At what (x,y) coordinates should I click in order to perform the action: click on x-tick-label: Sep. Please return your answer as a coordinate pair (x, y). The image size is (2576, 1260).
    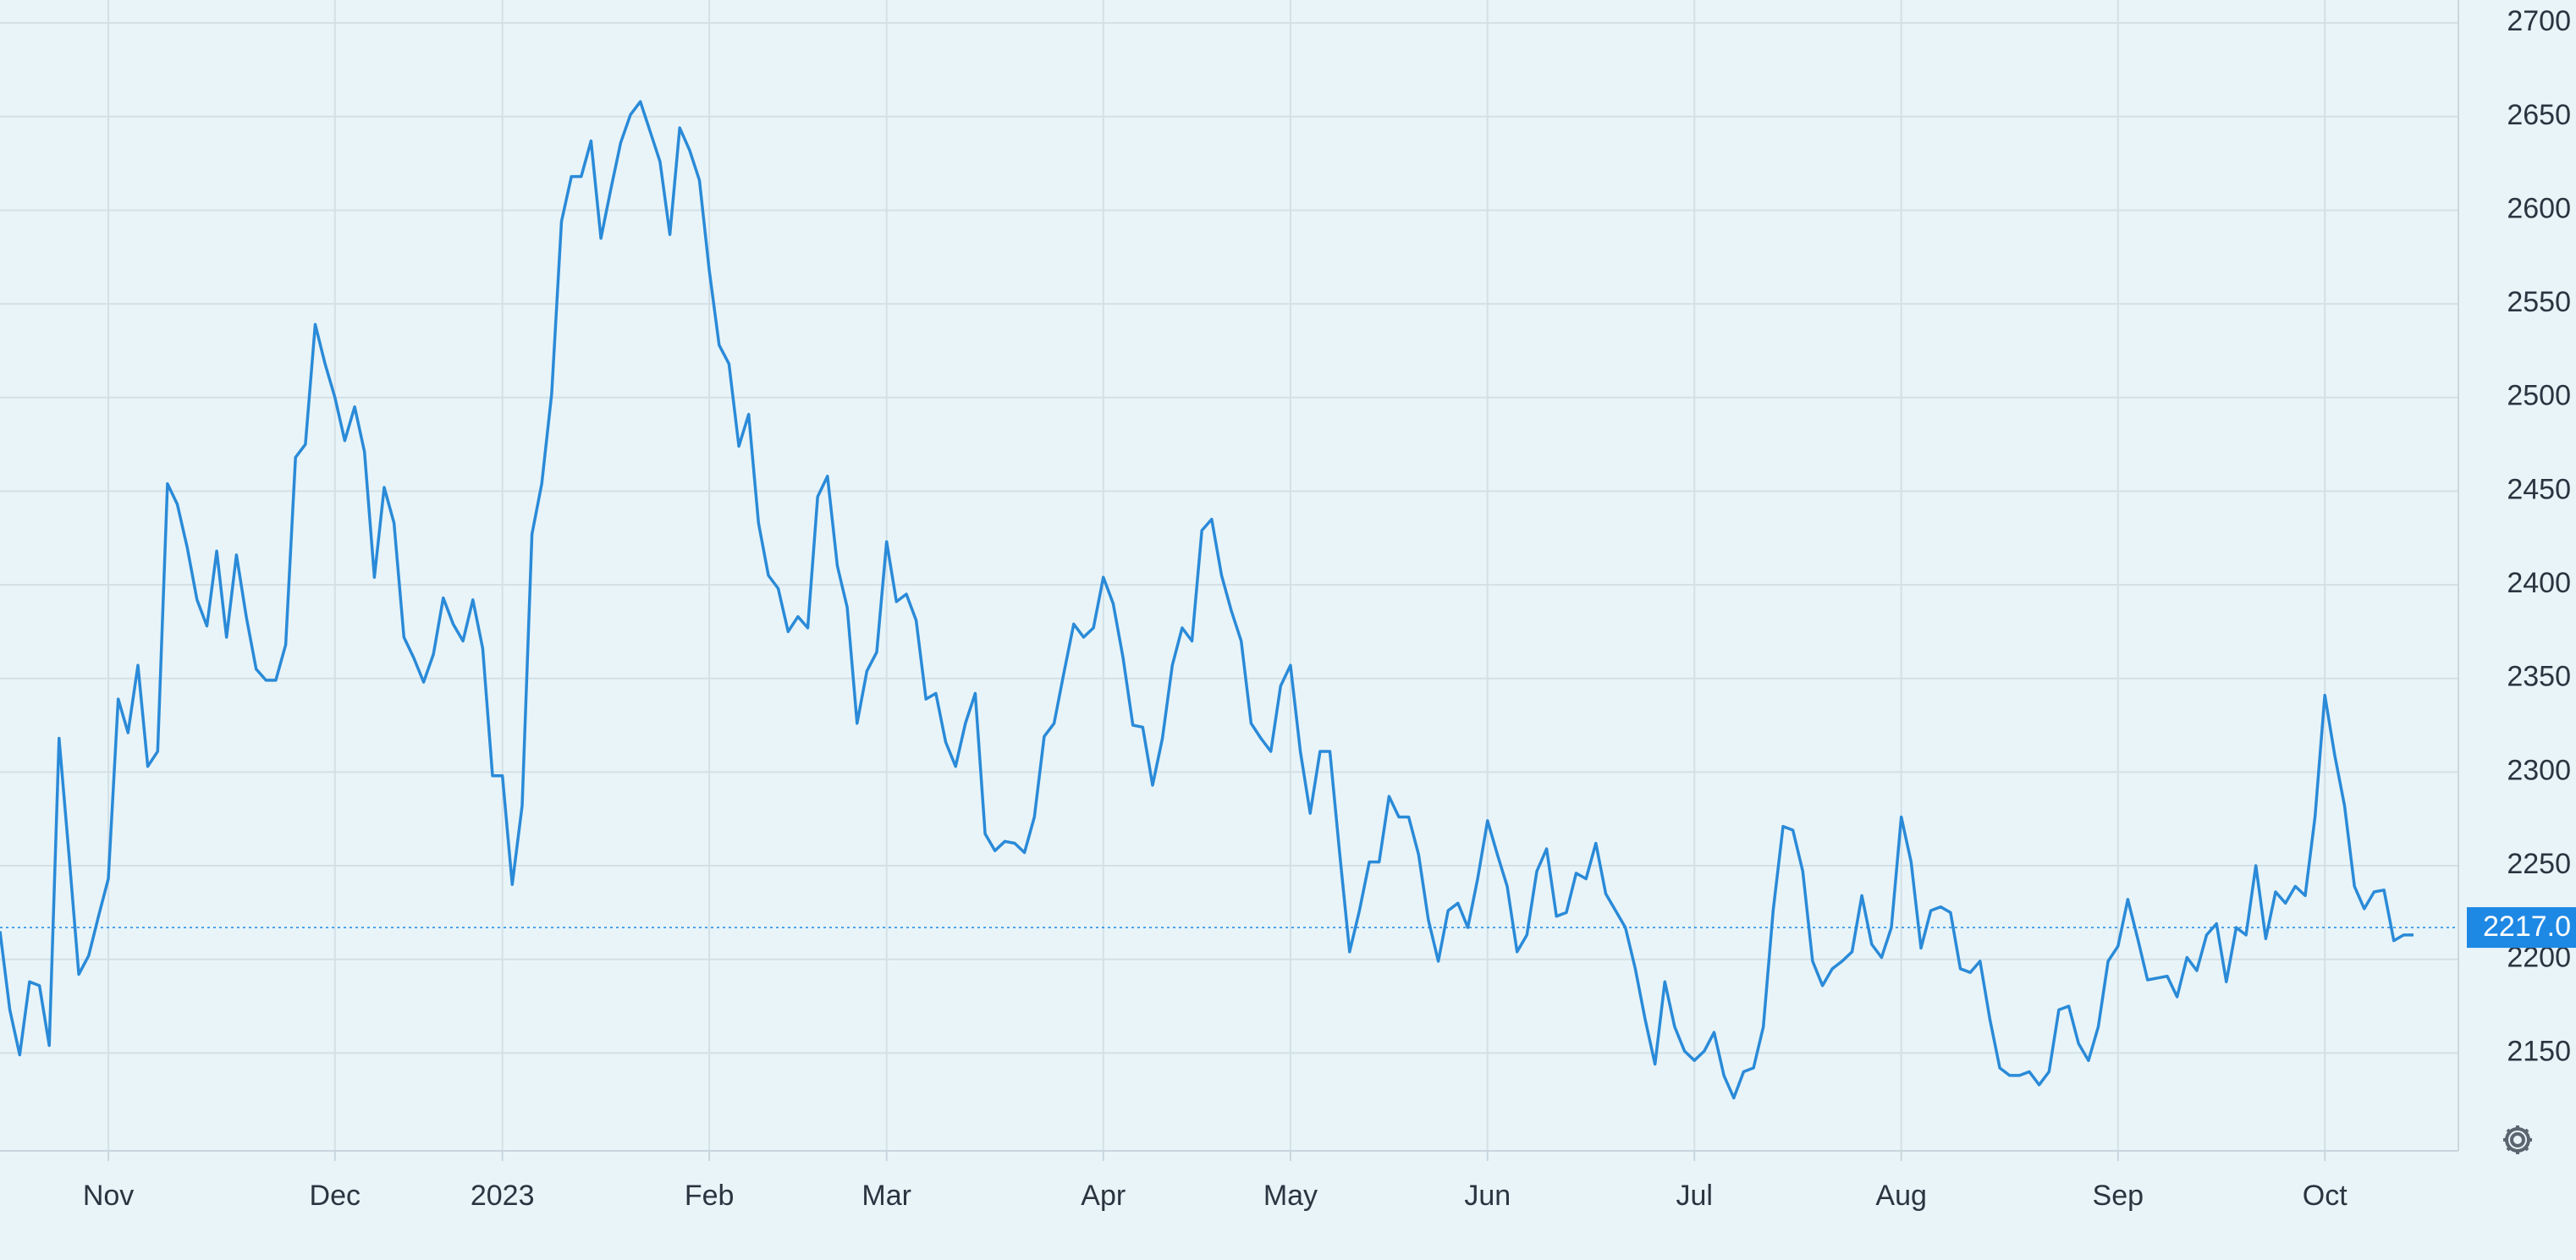
    Looking at the image, I should click on (2118, 1196).